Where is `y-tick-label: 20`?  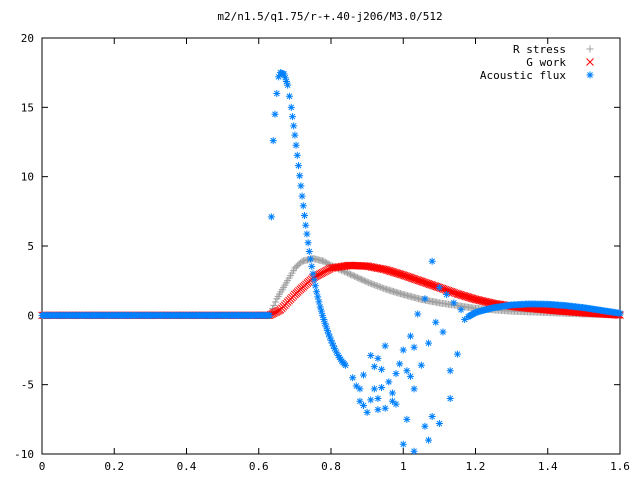 y-tick-label: 20 is located at coordinates (27, 38).